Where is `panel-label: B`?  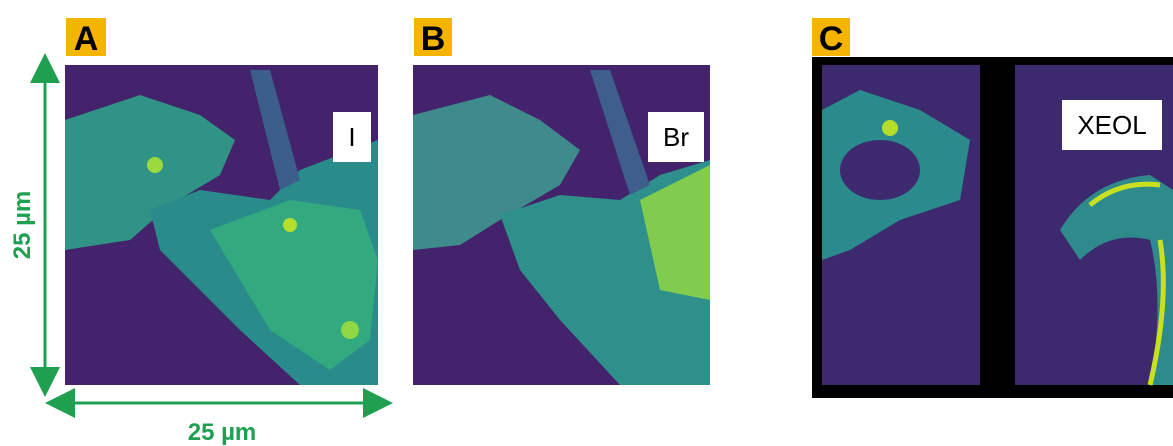
panel-label: B is located at coordinates (433, 39).